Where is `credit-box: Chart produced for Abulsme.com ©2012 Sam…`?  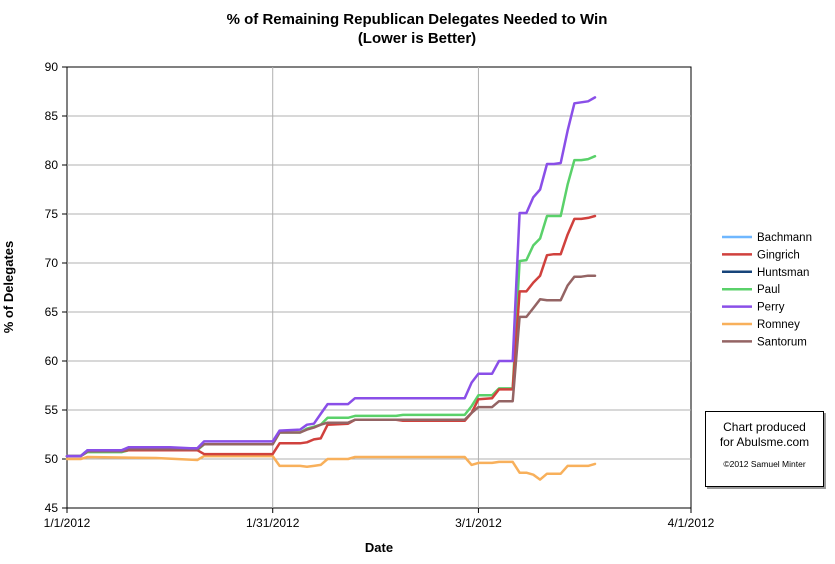
credit-box: Chart produced for Abulsme.com ©2012 Sam… is located at coordinates (764, 449).